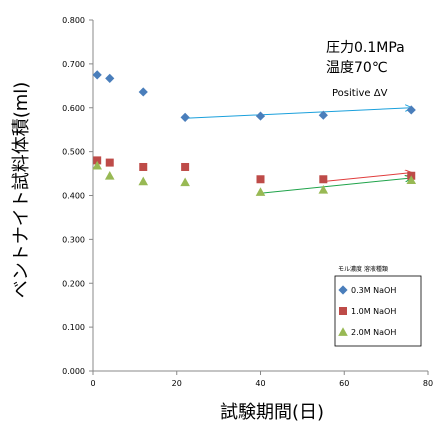 The width and height of the screenshot is (438, 429). Describe the element at coordinates (272, 412) in the screenshot. I see `x-axis-title: 試験期間(日)` at that location.